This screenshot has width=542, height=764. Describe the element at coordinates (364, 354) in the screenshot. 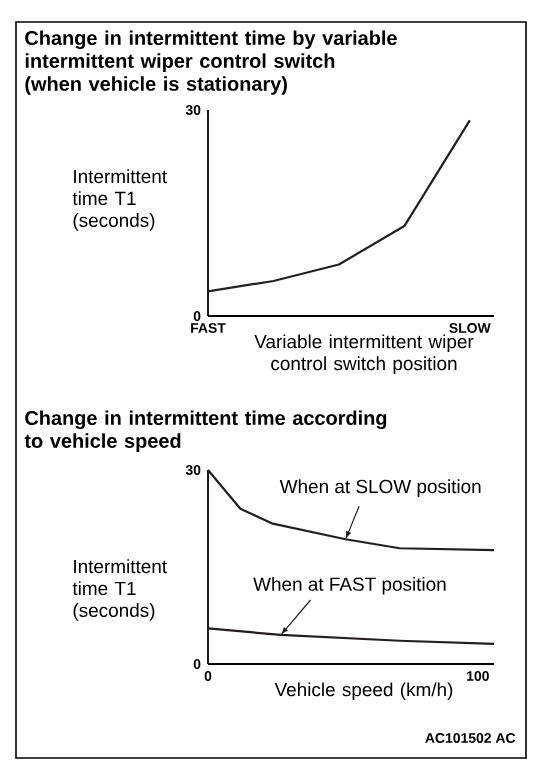

I see `x-axis-title: Variable intermittent wiper control switch position` at that location.